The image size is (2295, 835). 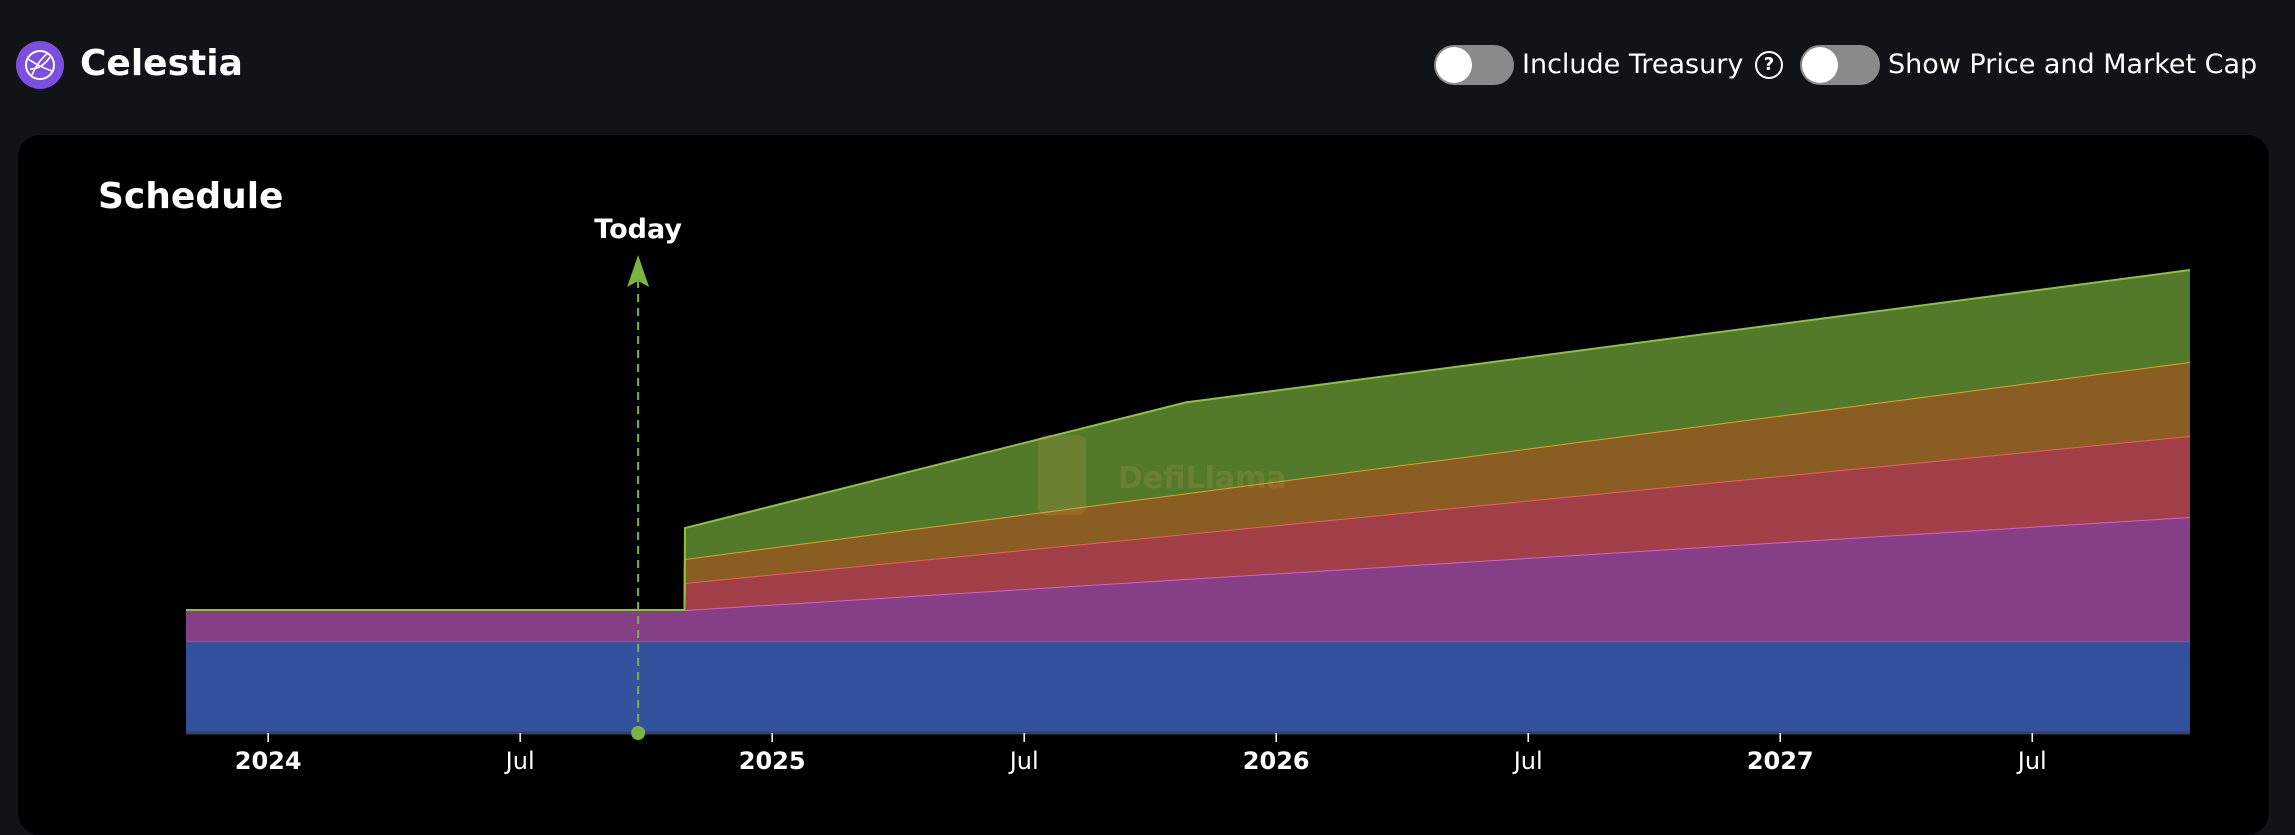 What do you see at coordinates (40, 65) in the screenshot?
I see `celestia-logo-icon` at bounding box center [40, 65].